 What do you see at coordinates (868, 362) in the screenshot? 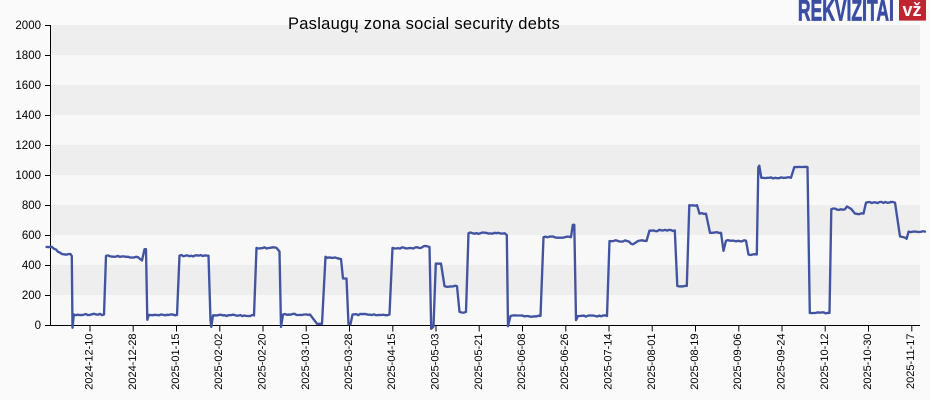
I see `svg-text: 2025-10-30` at bounding box center [868, 362].